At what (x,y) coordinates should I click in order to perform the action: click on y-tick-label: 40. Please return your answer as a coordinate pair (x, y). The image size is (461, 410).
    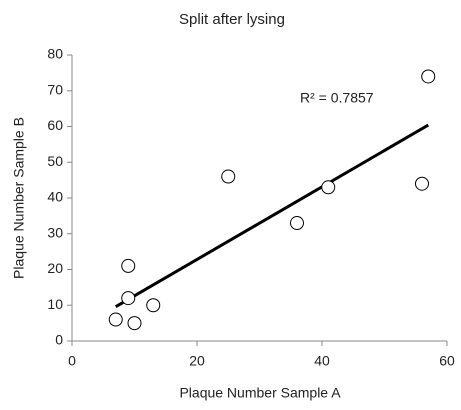
    Looking at the image, I should click on (55, 197).